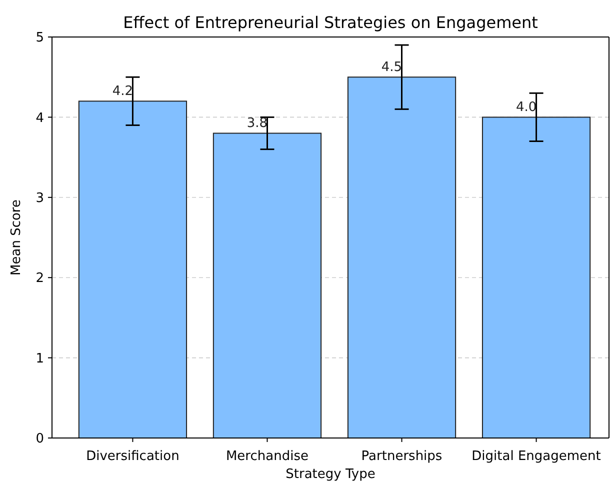 The width and height of the screenshot is (613, 484). I want to click on y-tick-label: 1, so click(40, 358).